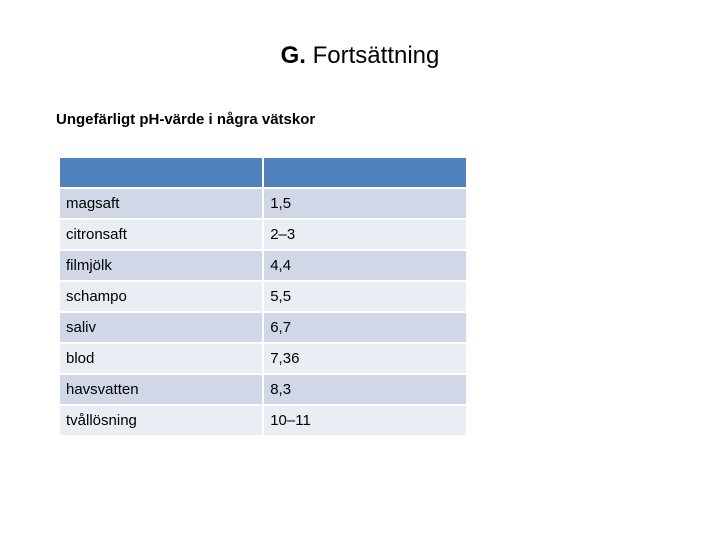 The width and height of the screenshot is (720, 540). I want to click on cell-liquid: tvållösning, so click(161, 420).